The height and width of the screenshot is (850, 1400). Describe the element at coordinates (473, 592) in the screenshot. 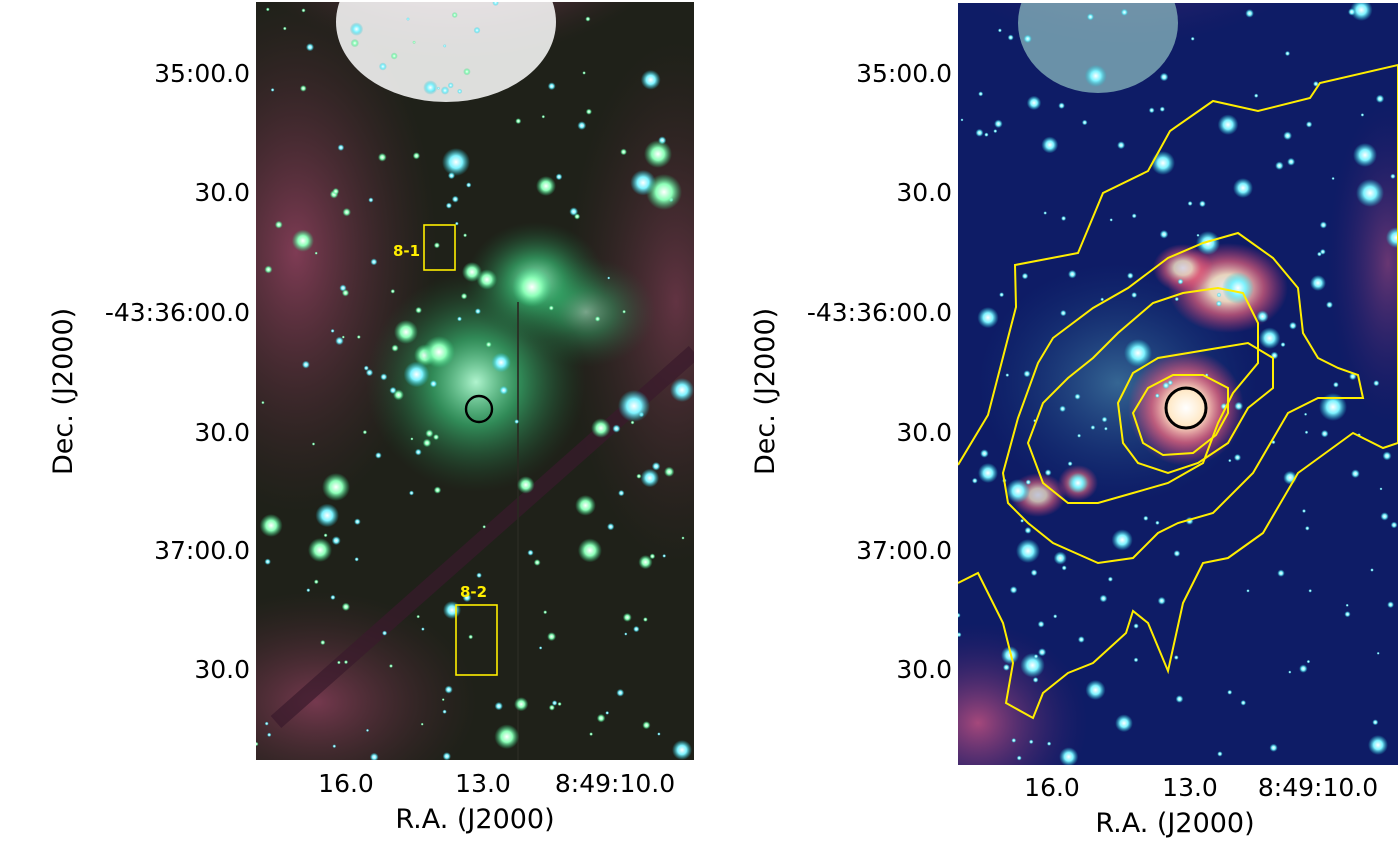

I see `region-label-8-2: 8-2` at that location.